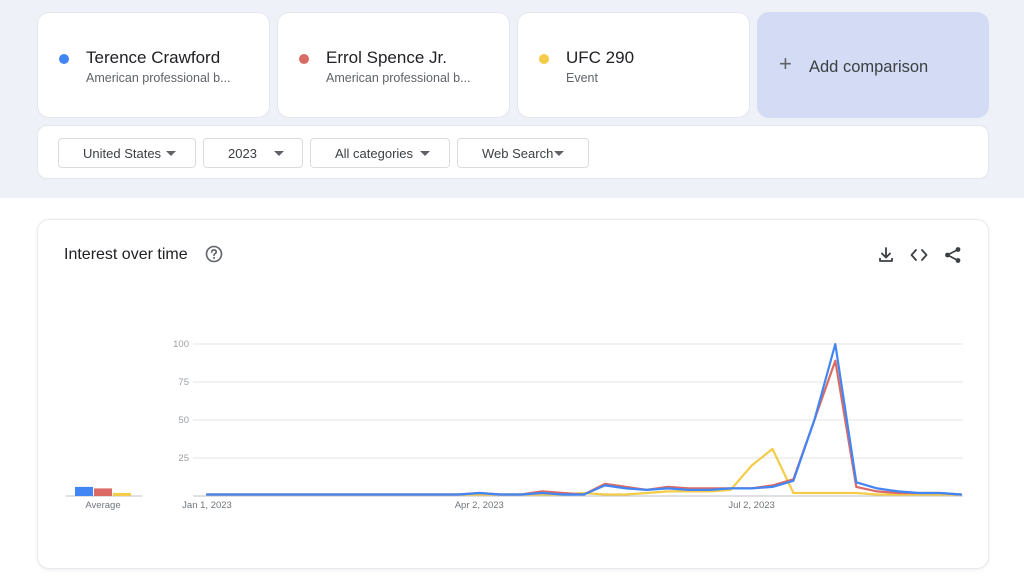  I want to click on plus-icon: +, so click(785, 63).